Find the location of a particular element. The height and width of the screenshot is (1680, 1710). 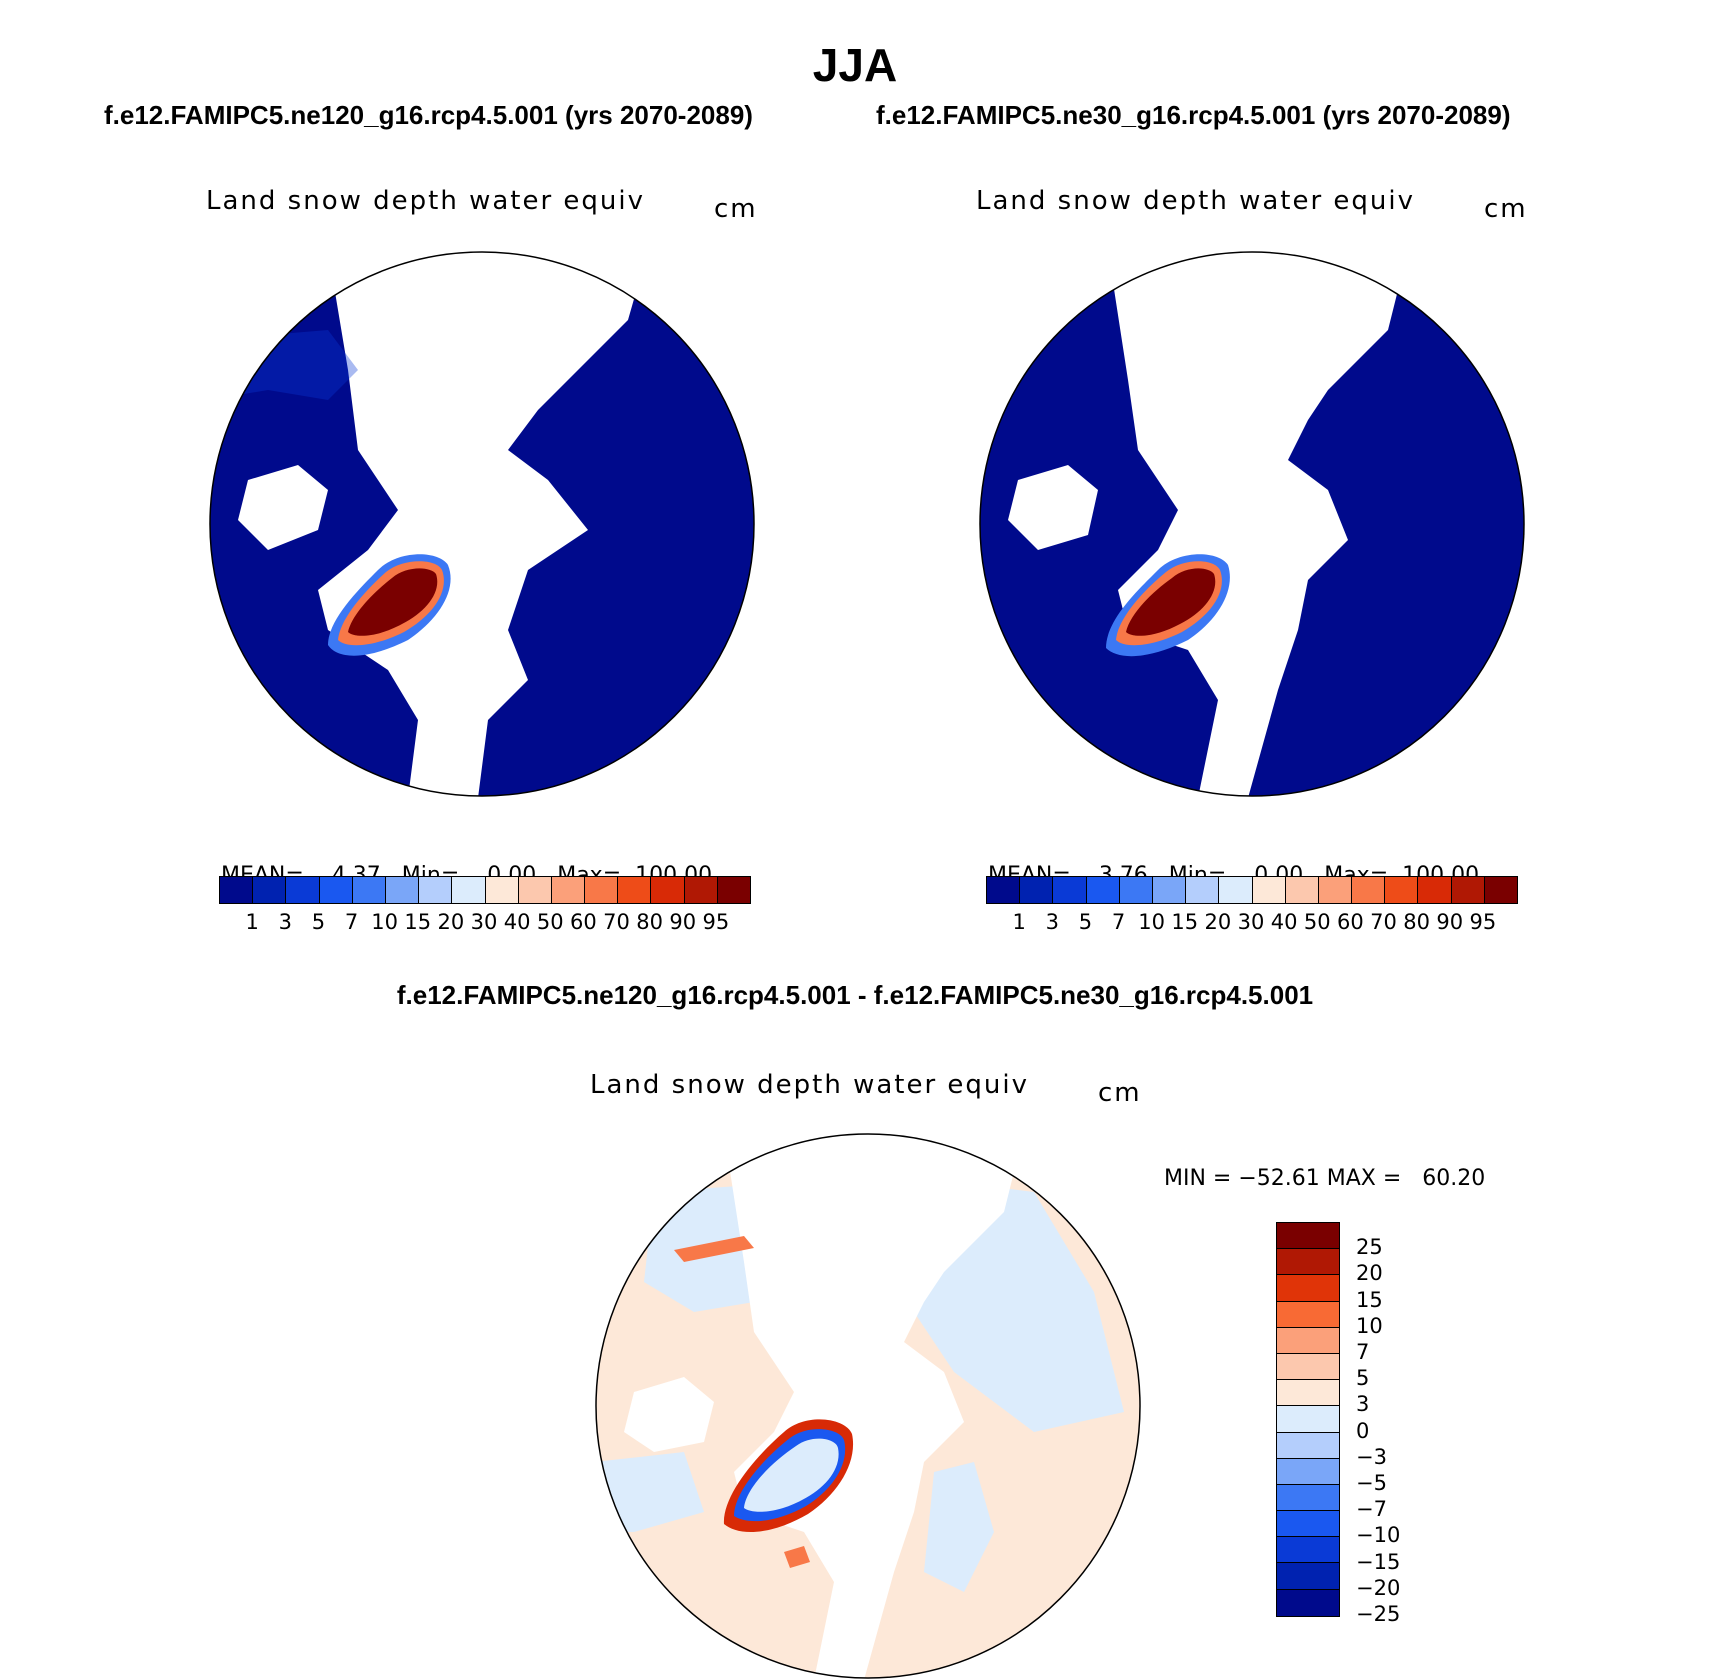

diff-units-label: cm is located at coordinates (1120, 1093).